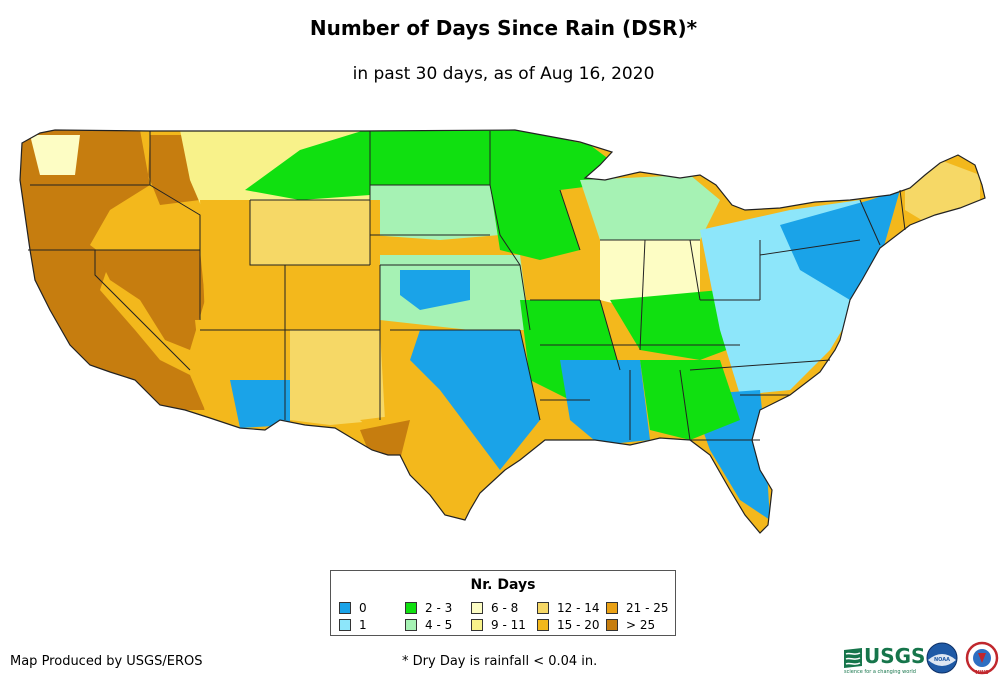  What do you see at coordinates (475, 400) in the screenshot?
I see `dsr-region-oklahoma-texas-wet` at bounding box center [475, 400].